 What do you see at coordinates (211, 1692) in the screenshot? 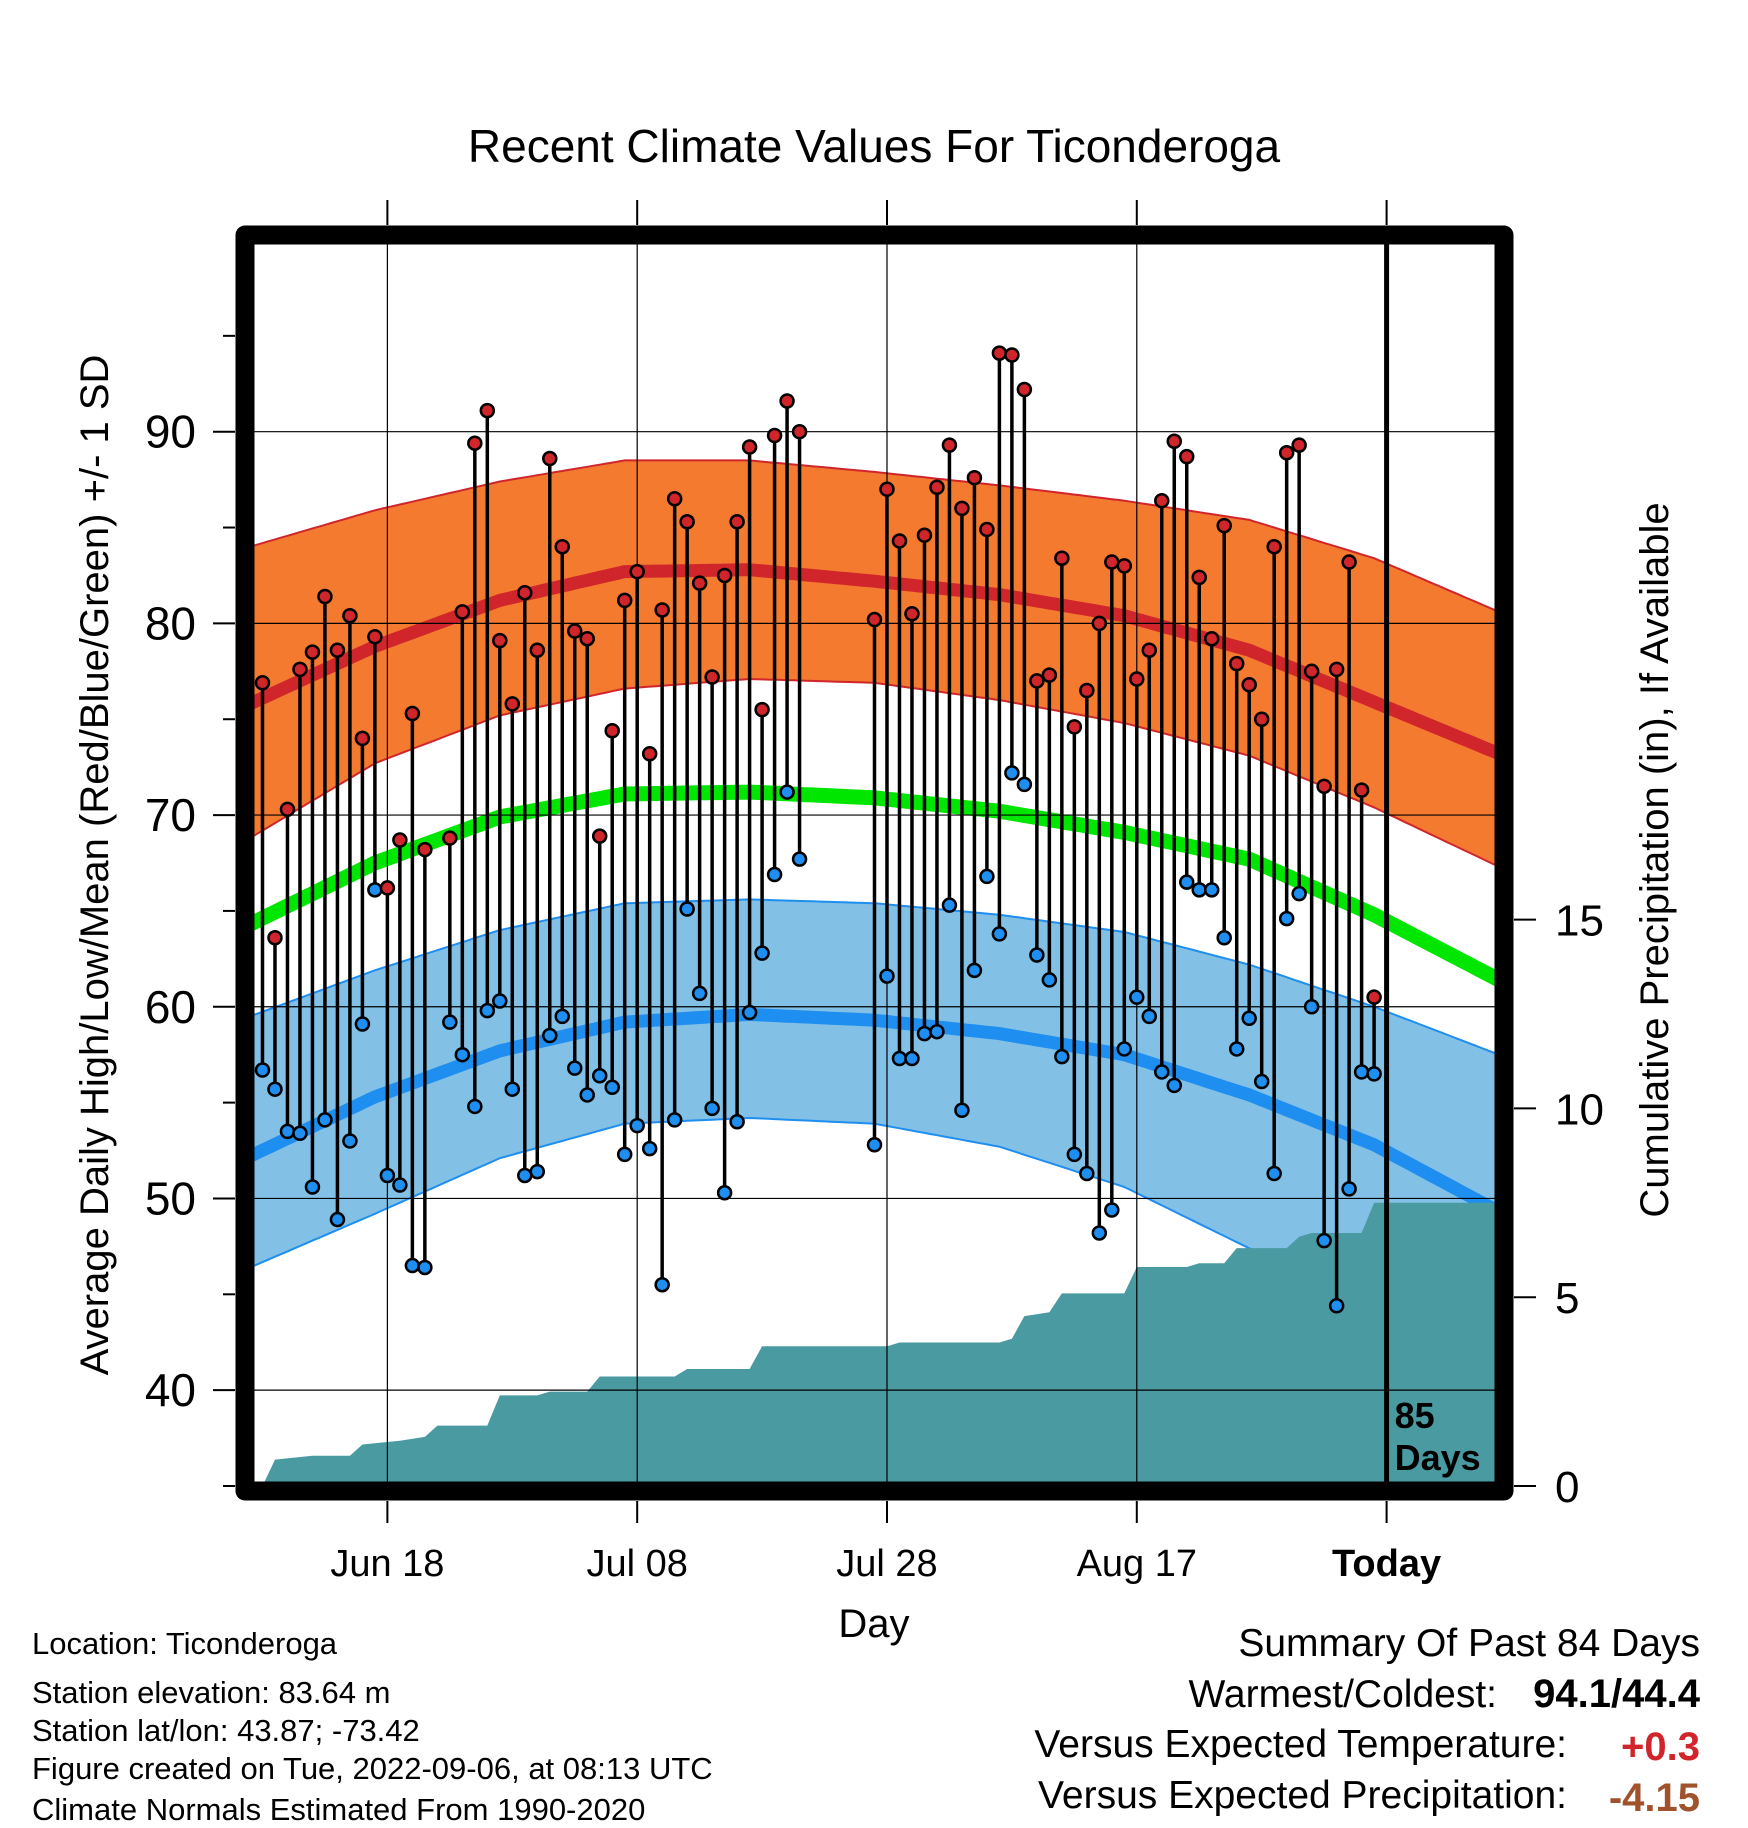
I see `elevation-text: Station elevation: 83.64 m` at bounding box center [211, 1692].